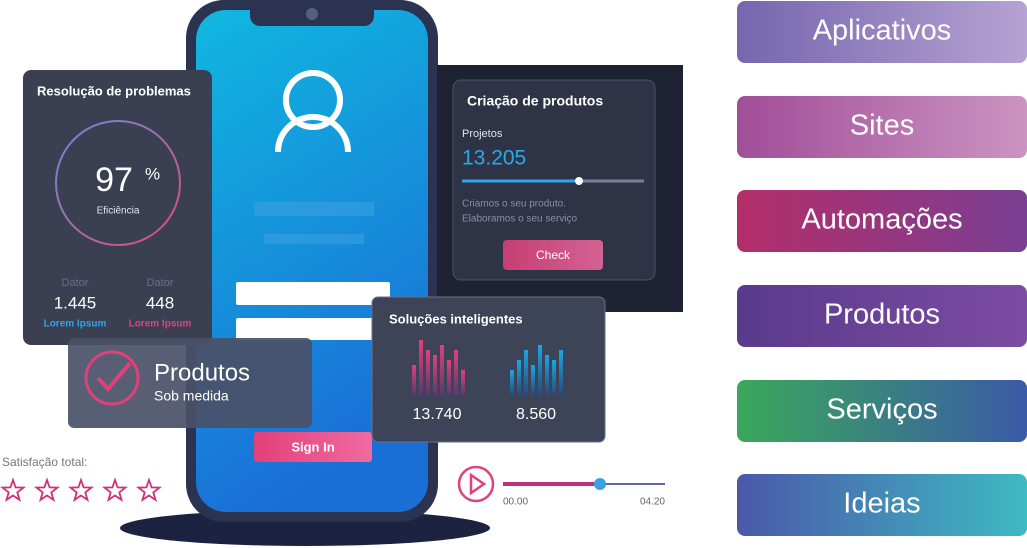 This screenshot has height=548, width=1027. Describe the element at coordinates (514, 204) in the screenshot. I see `card-text: Criamos o seu produto.` at that location.